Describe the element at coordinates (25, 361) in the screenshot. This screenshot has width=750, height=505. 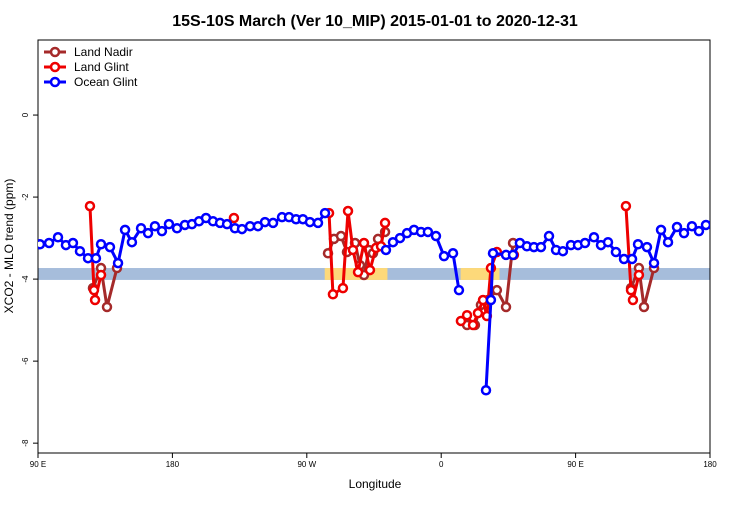
I see `y-tick-label: -6` at that location.